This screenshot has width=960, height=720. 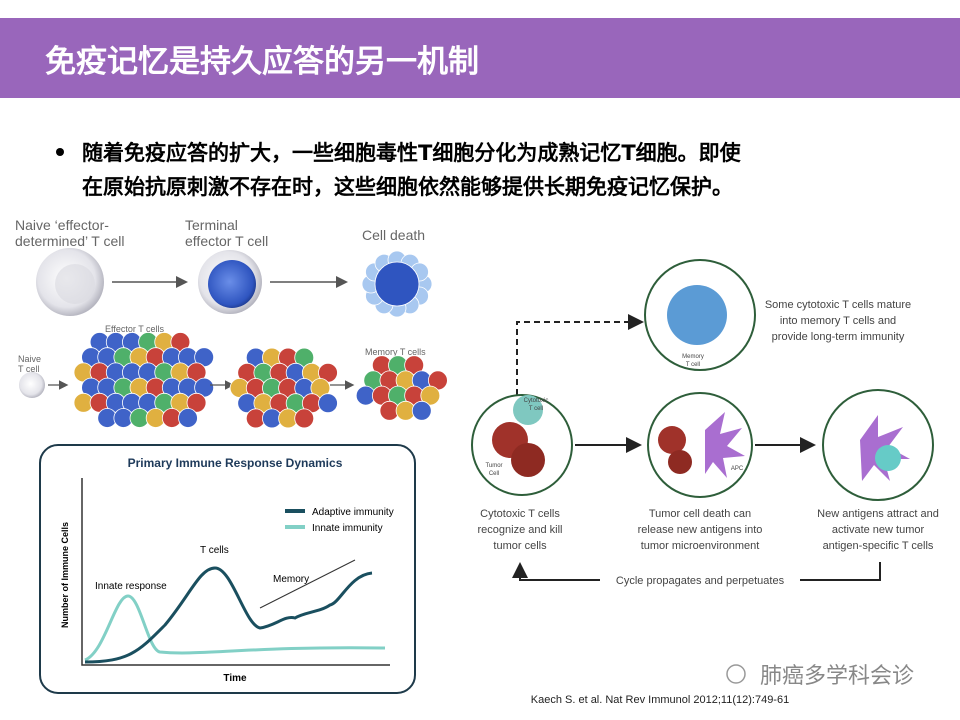 What do you see at coordinates (32, 385) in the screenshot?
I see `naive-cell` at bounding box center [32, 385].